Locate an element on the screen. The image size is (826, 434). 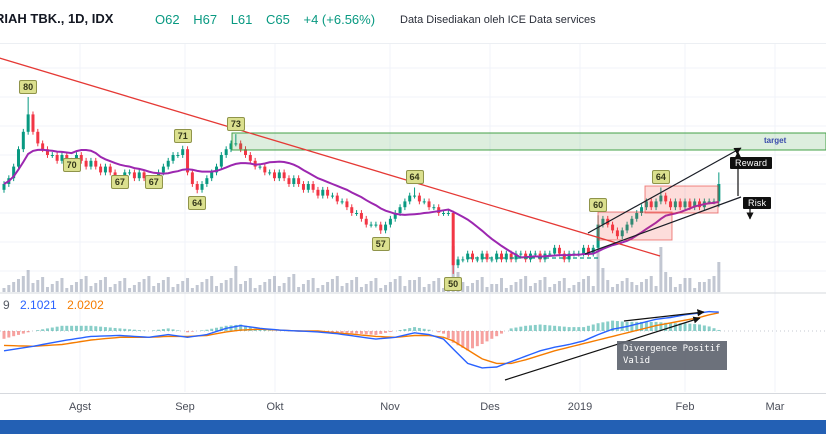
macd-signal-value: 2.0202 is located at coordinates (85, 305).